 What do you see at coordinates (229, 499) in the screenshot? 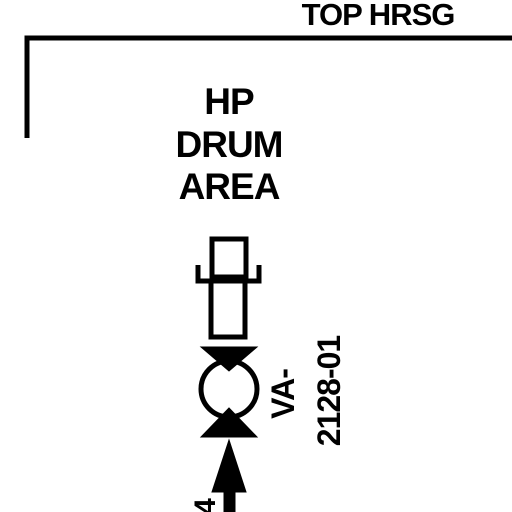
I see `flow-pipe` at bounding box center [229, 499].